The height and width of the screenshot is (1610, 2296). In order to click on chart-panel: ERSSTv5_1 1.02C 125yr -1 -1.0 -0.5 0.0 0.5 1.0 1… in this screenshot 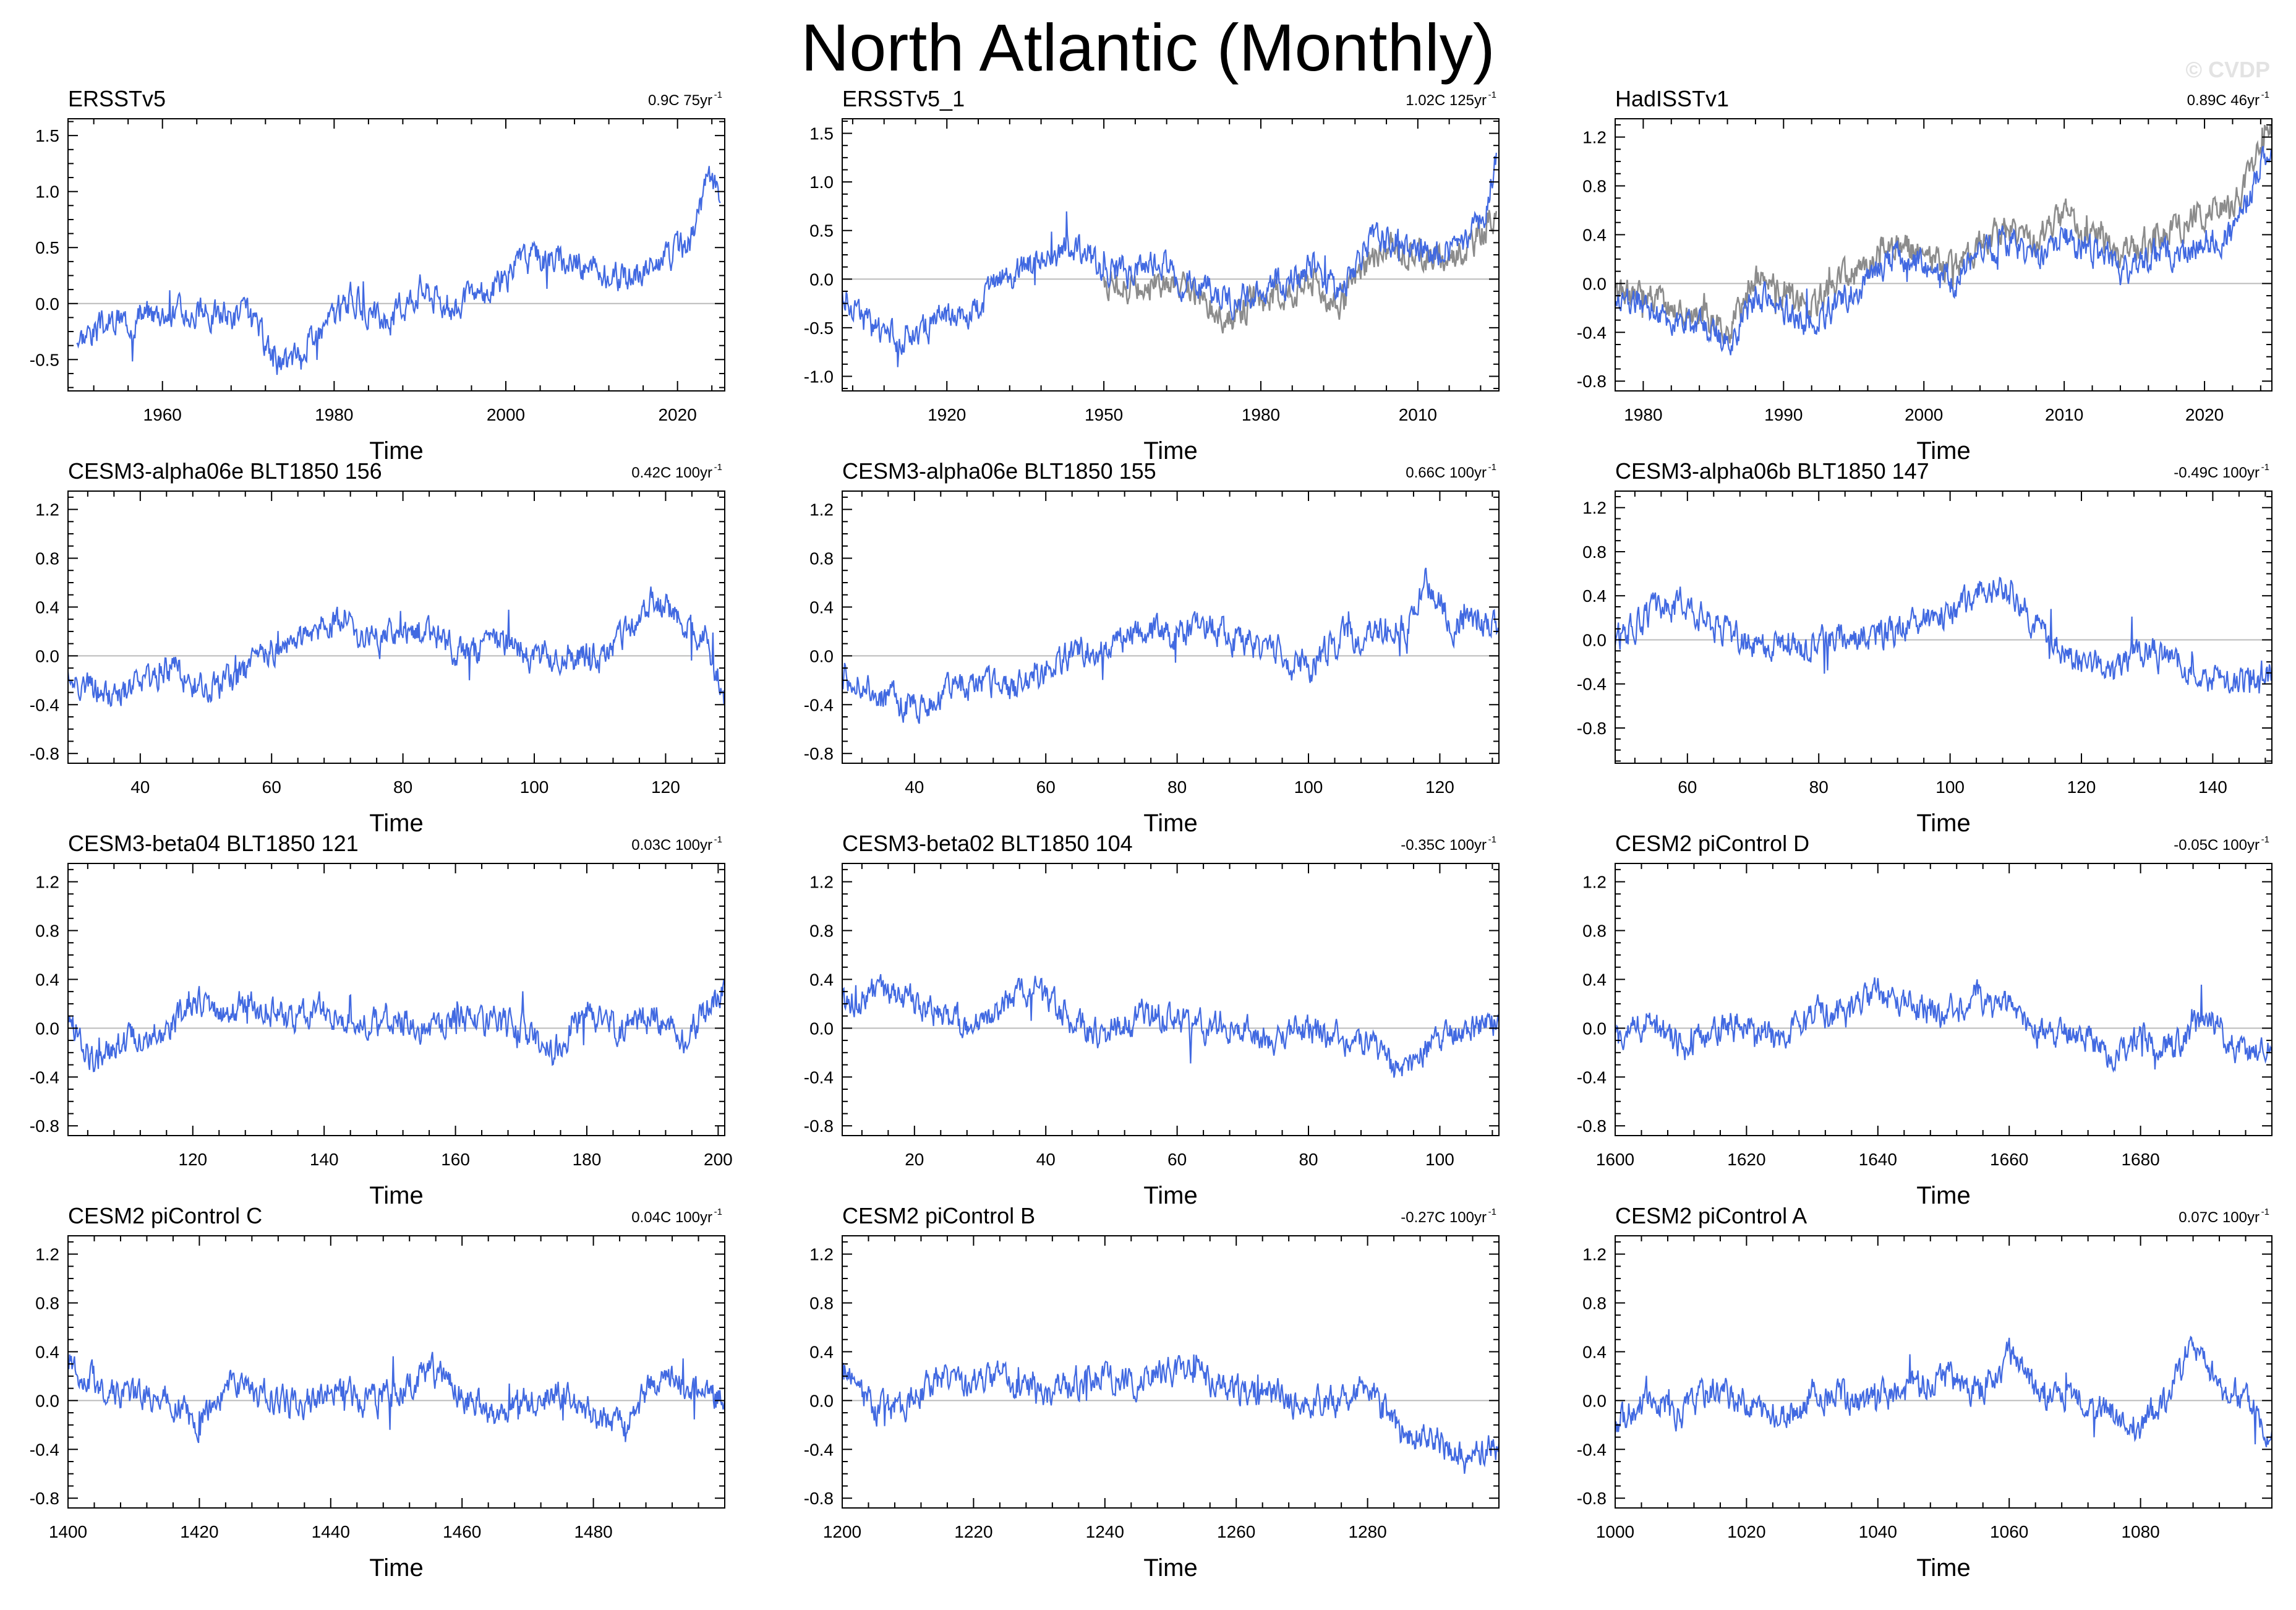, I will do `click(1152, 275)`.